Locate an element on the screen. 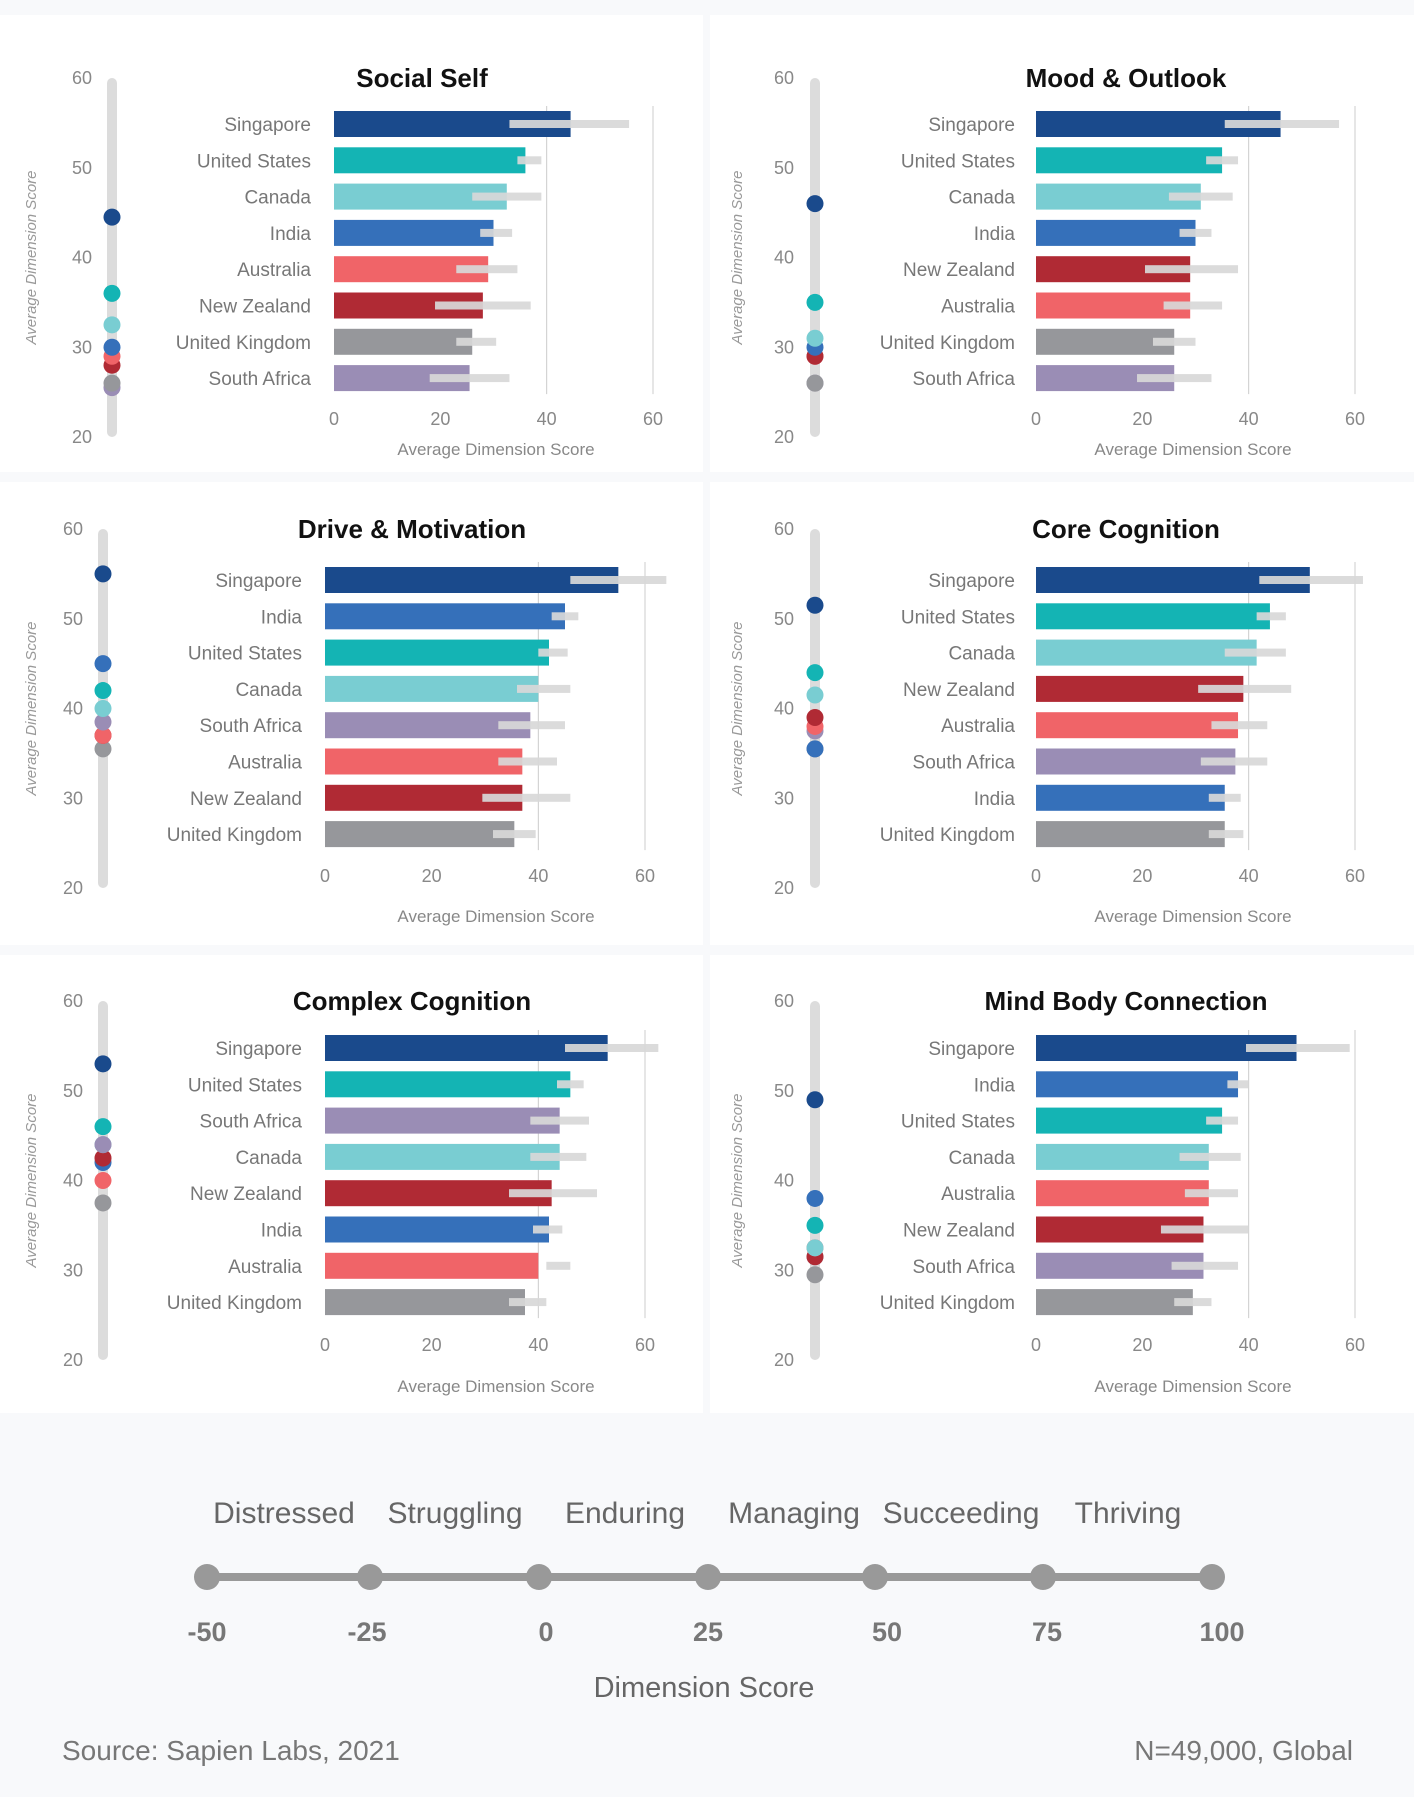 The width and height of the screenshot is (1414, 1797). range-bar-india is located at coordinates (565, 616).